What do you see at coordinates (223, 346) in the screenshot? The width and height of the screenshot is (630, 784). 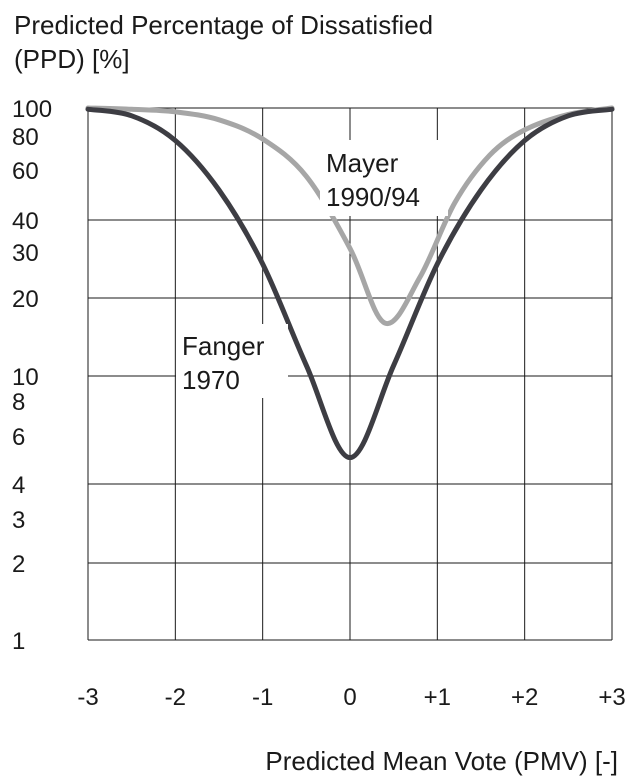 I see `fanger-1970-label: Fanger` at bounding box center [223, 346].